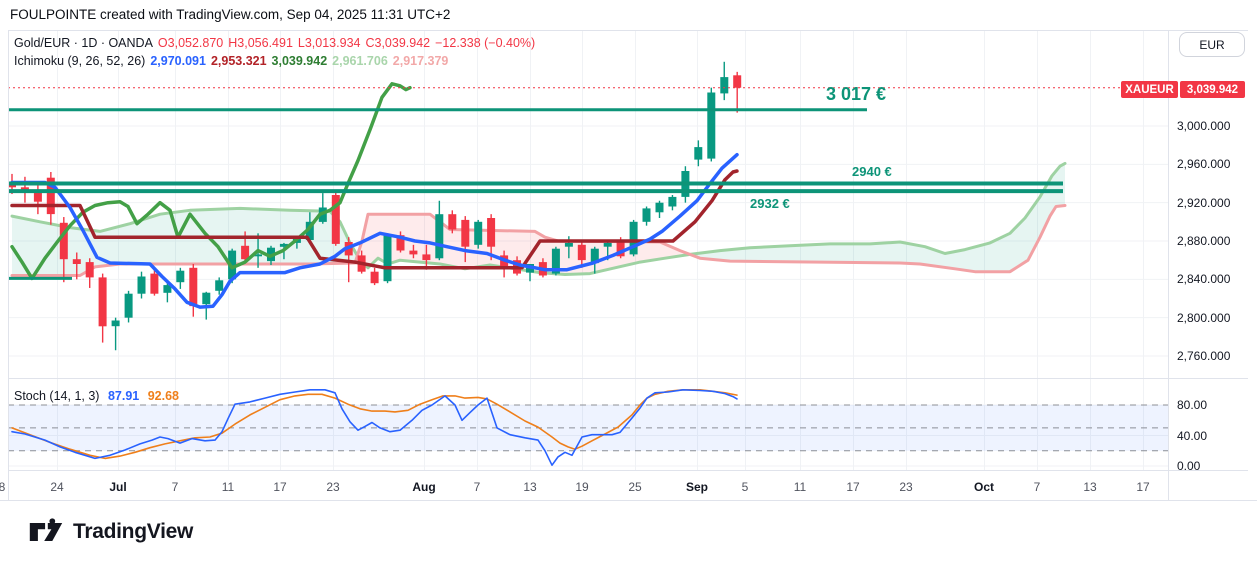  I want to click on ichimoku-value: 2,953.321, so click(238, 61).